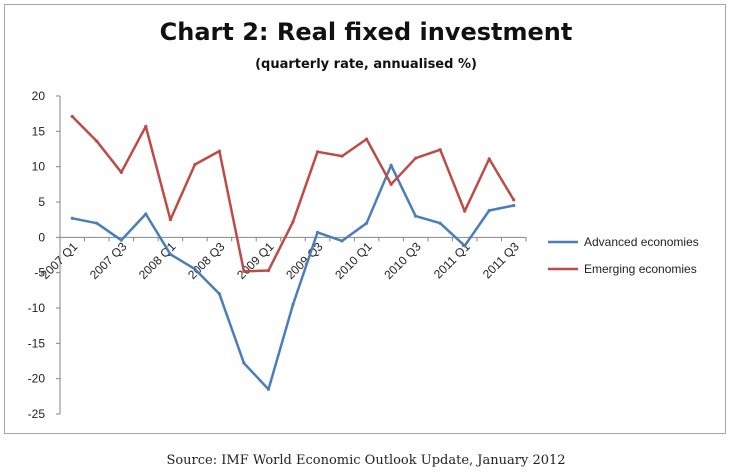  Describe the element at coordinates (41, 237) in the screenshot. I see `y-tick-label: 0` at that location.